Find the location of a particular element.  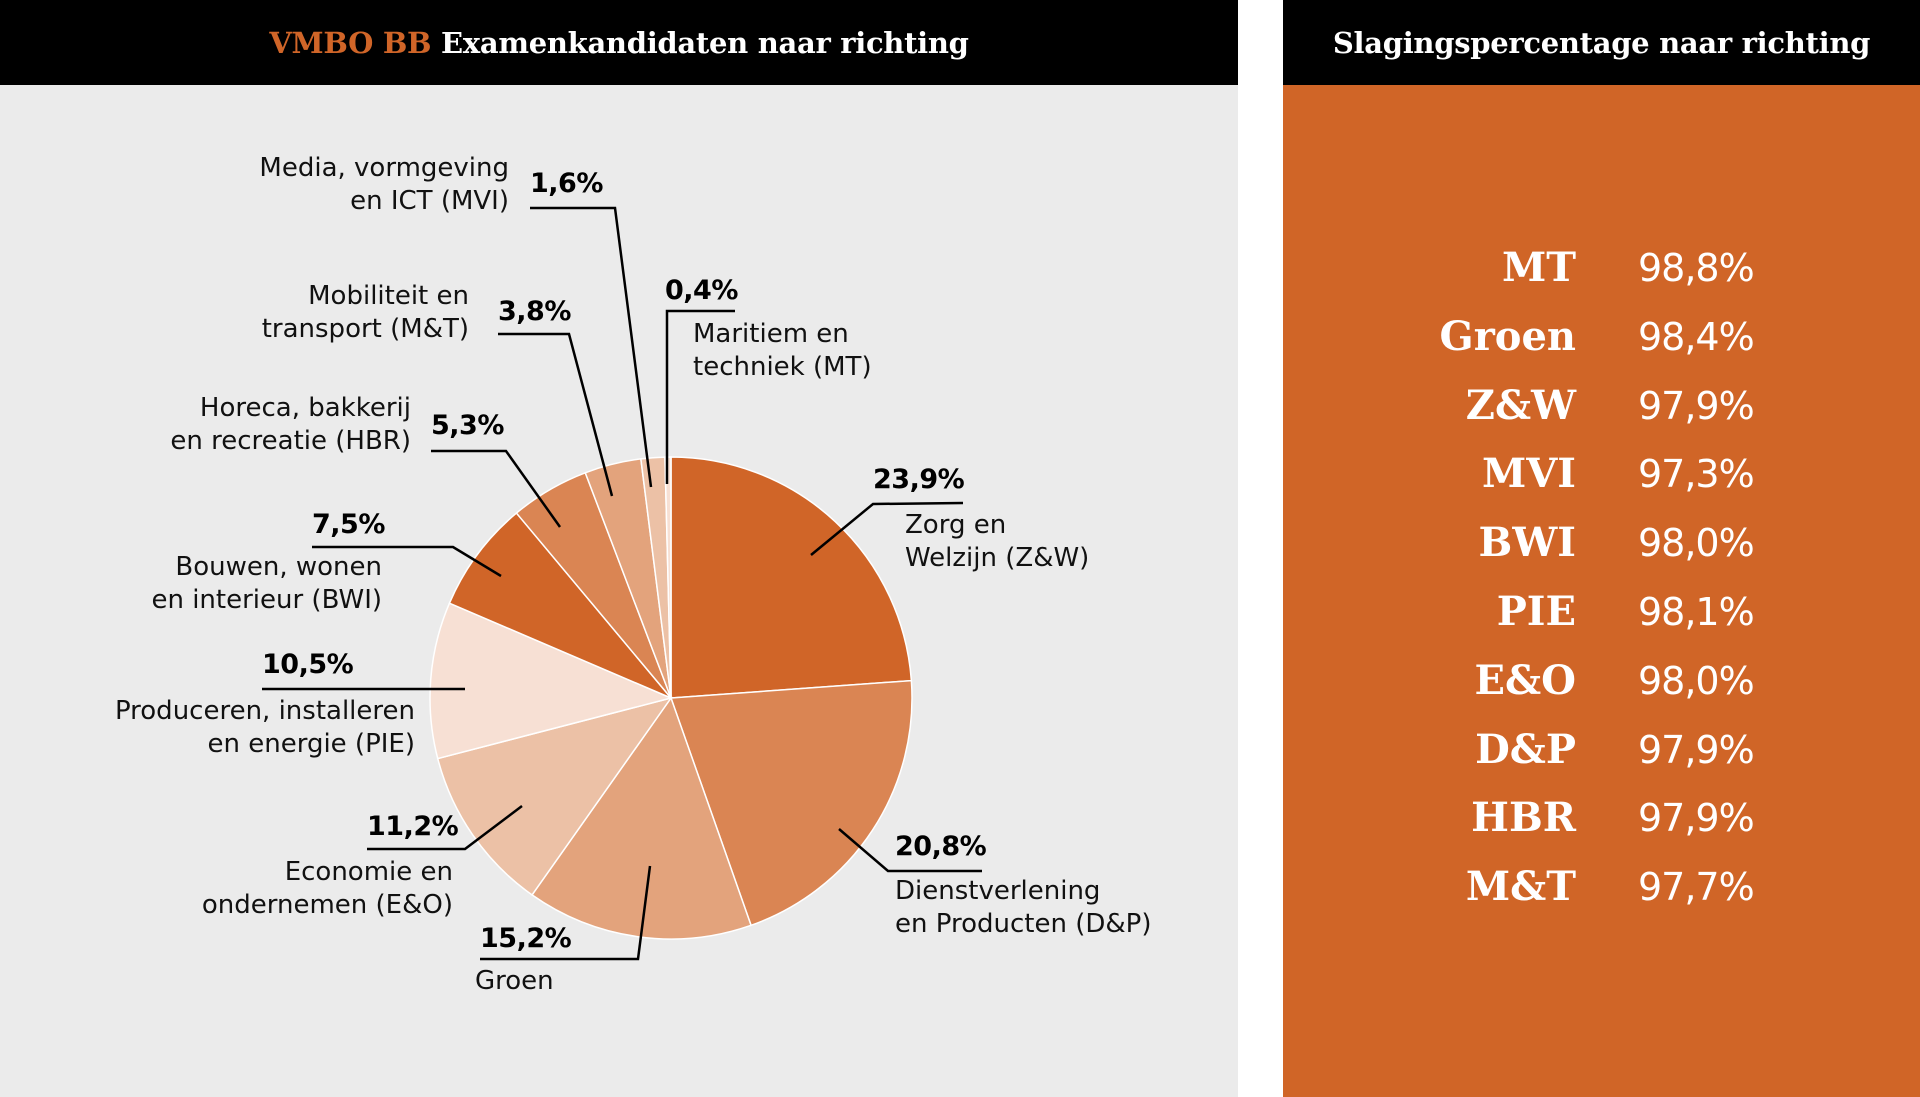

pass-rate-abbr: MVI is located at coordinates (1528, 474).